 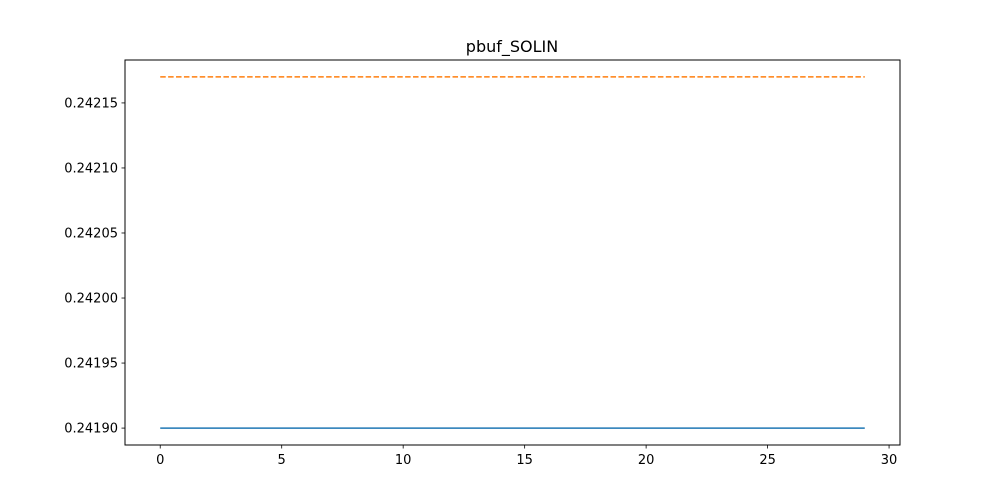 I want to click on y-tick-label: 0.24215, so click(x=91, y=103).